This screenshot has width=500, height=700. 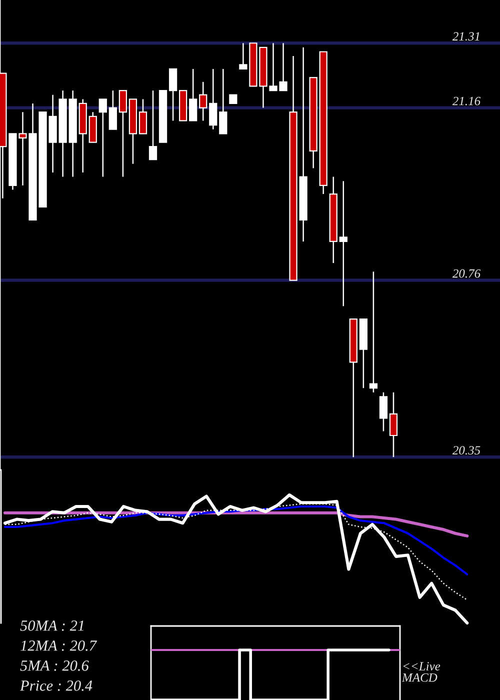 I want to click on text: Price : 20.4, so click(x=56, y=685).